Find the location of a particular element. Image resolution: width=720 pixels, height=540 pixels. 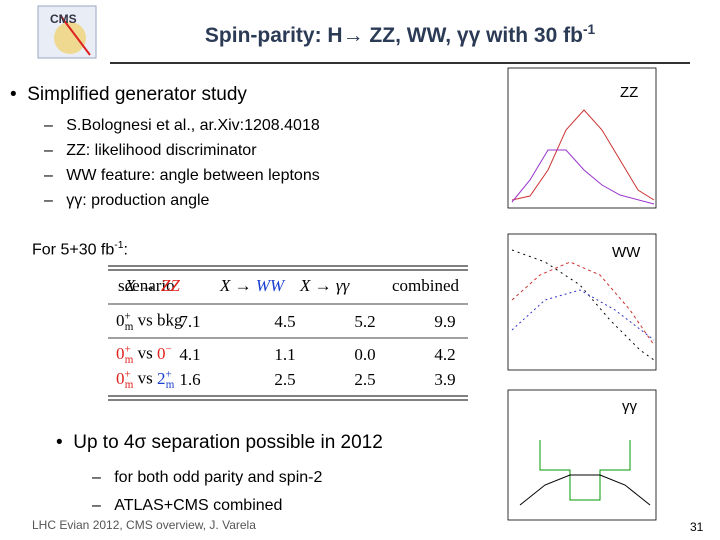

table-rules is located at coordinates (288, 333).